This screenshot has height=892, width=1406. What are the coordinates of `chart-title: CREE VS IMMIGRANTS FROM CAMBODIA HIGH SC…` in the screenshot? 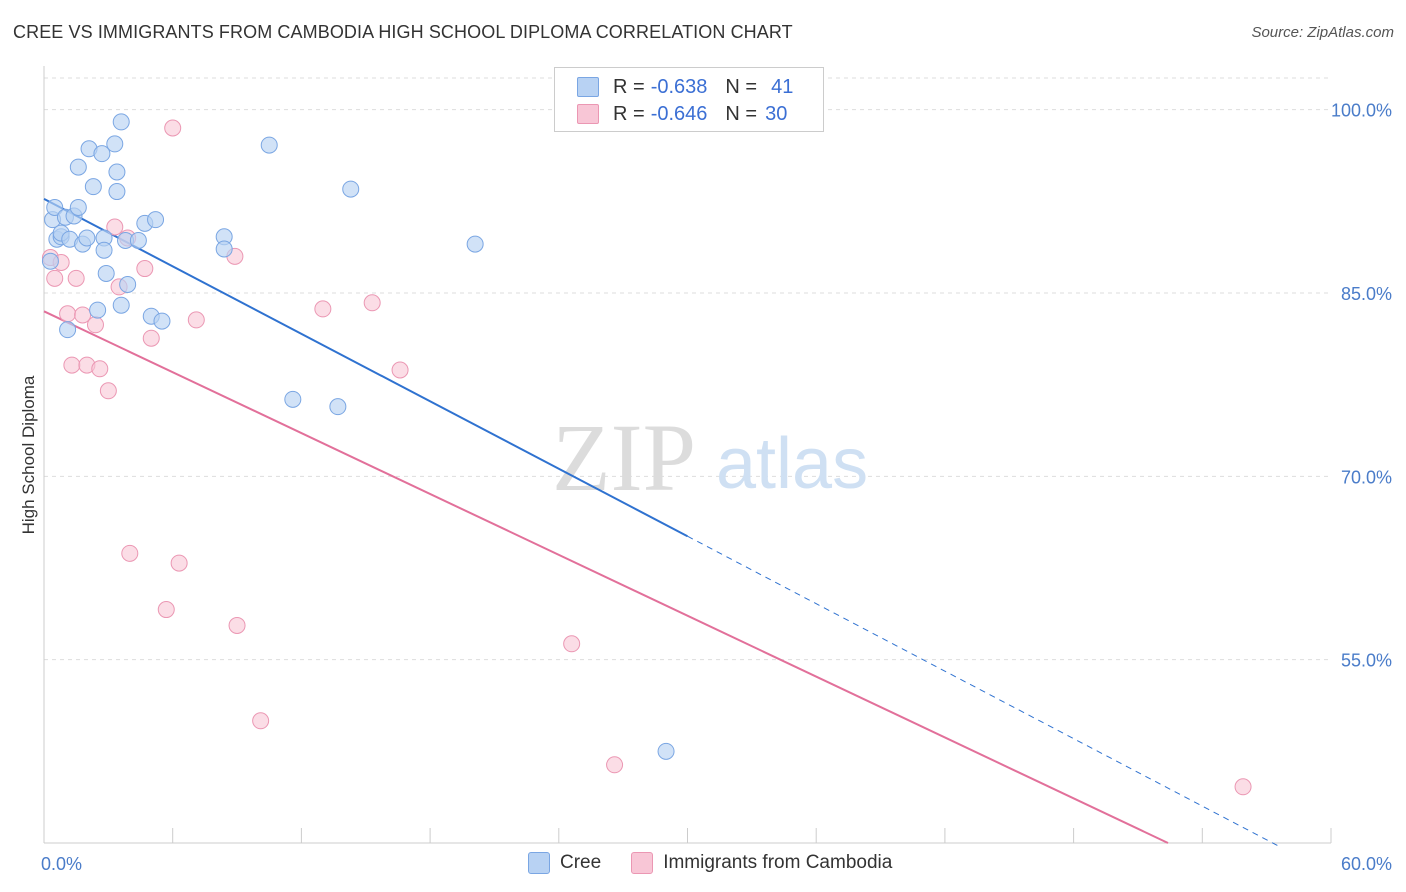 It's located at (403, 32).